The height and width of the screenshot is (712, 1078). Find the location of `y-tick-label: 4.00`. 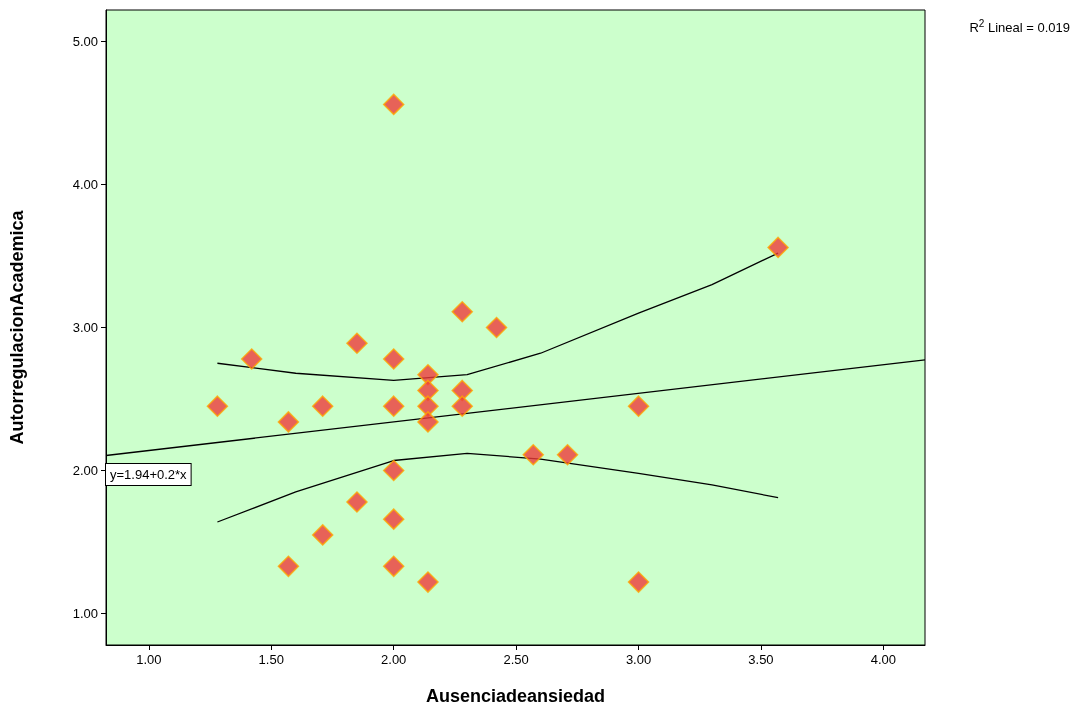

y-tick-label: 4.00 is located at coordinates (85, 184).